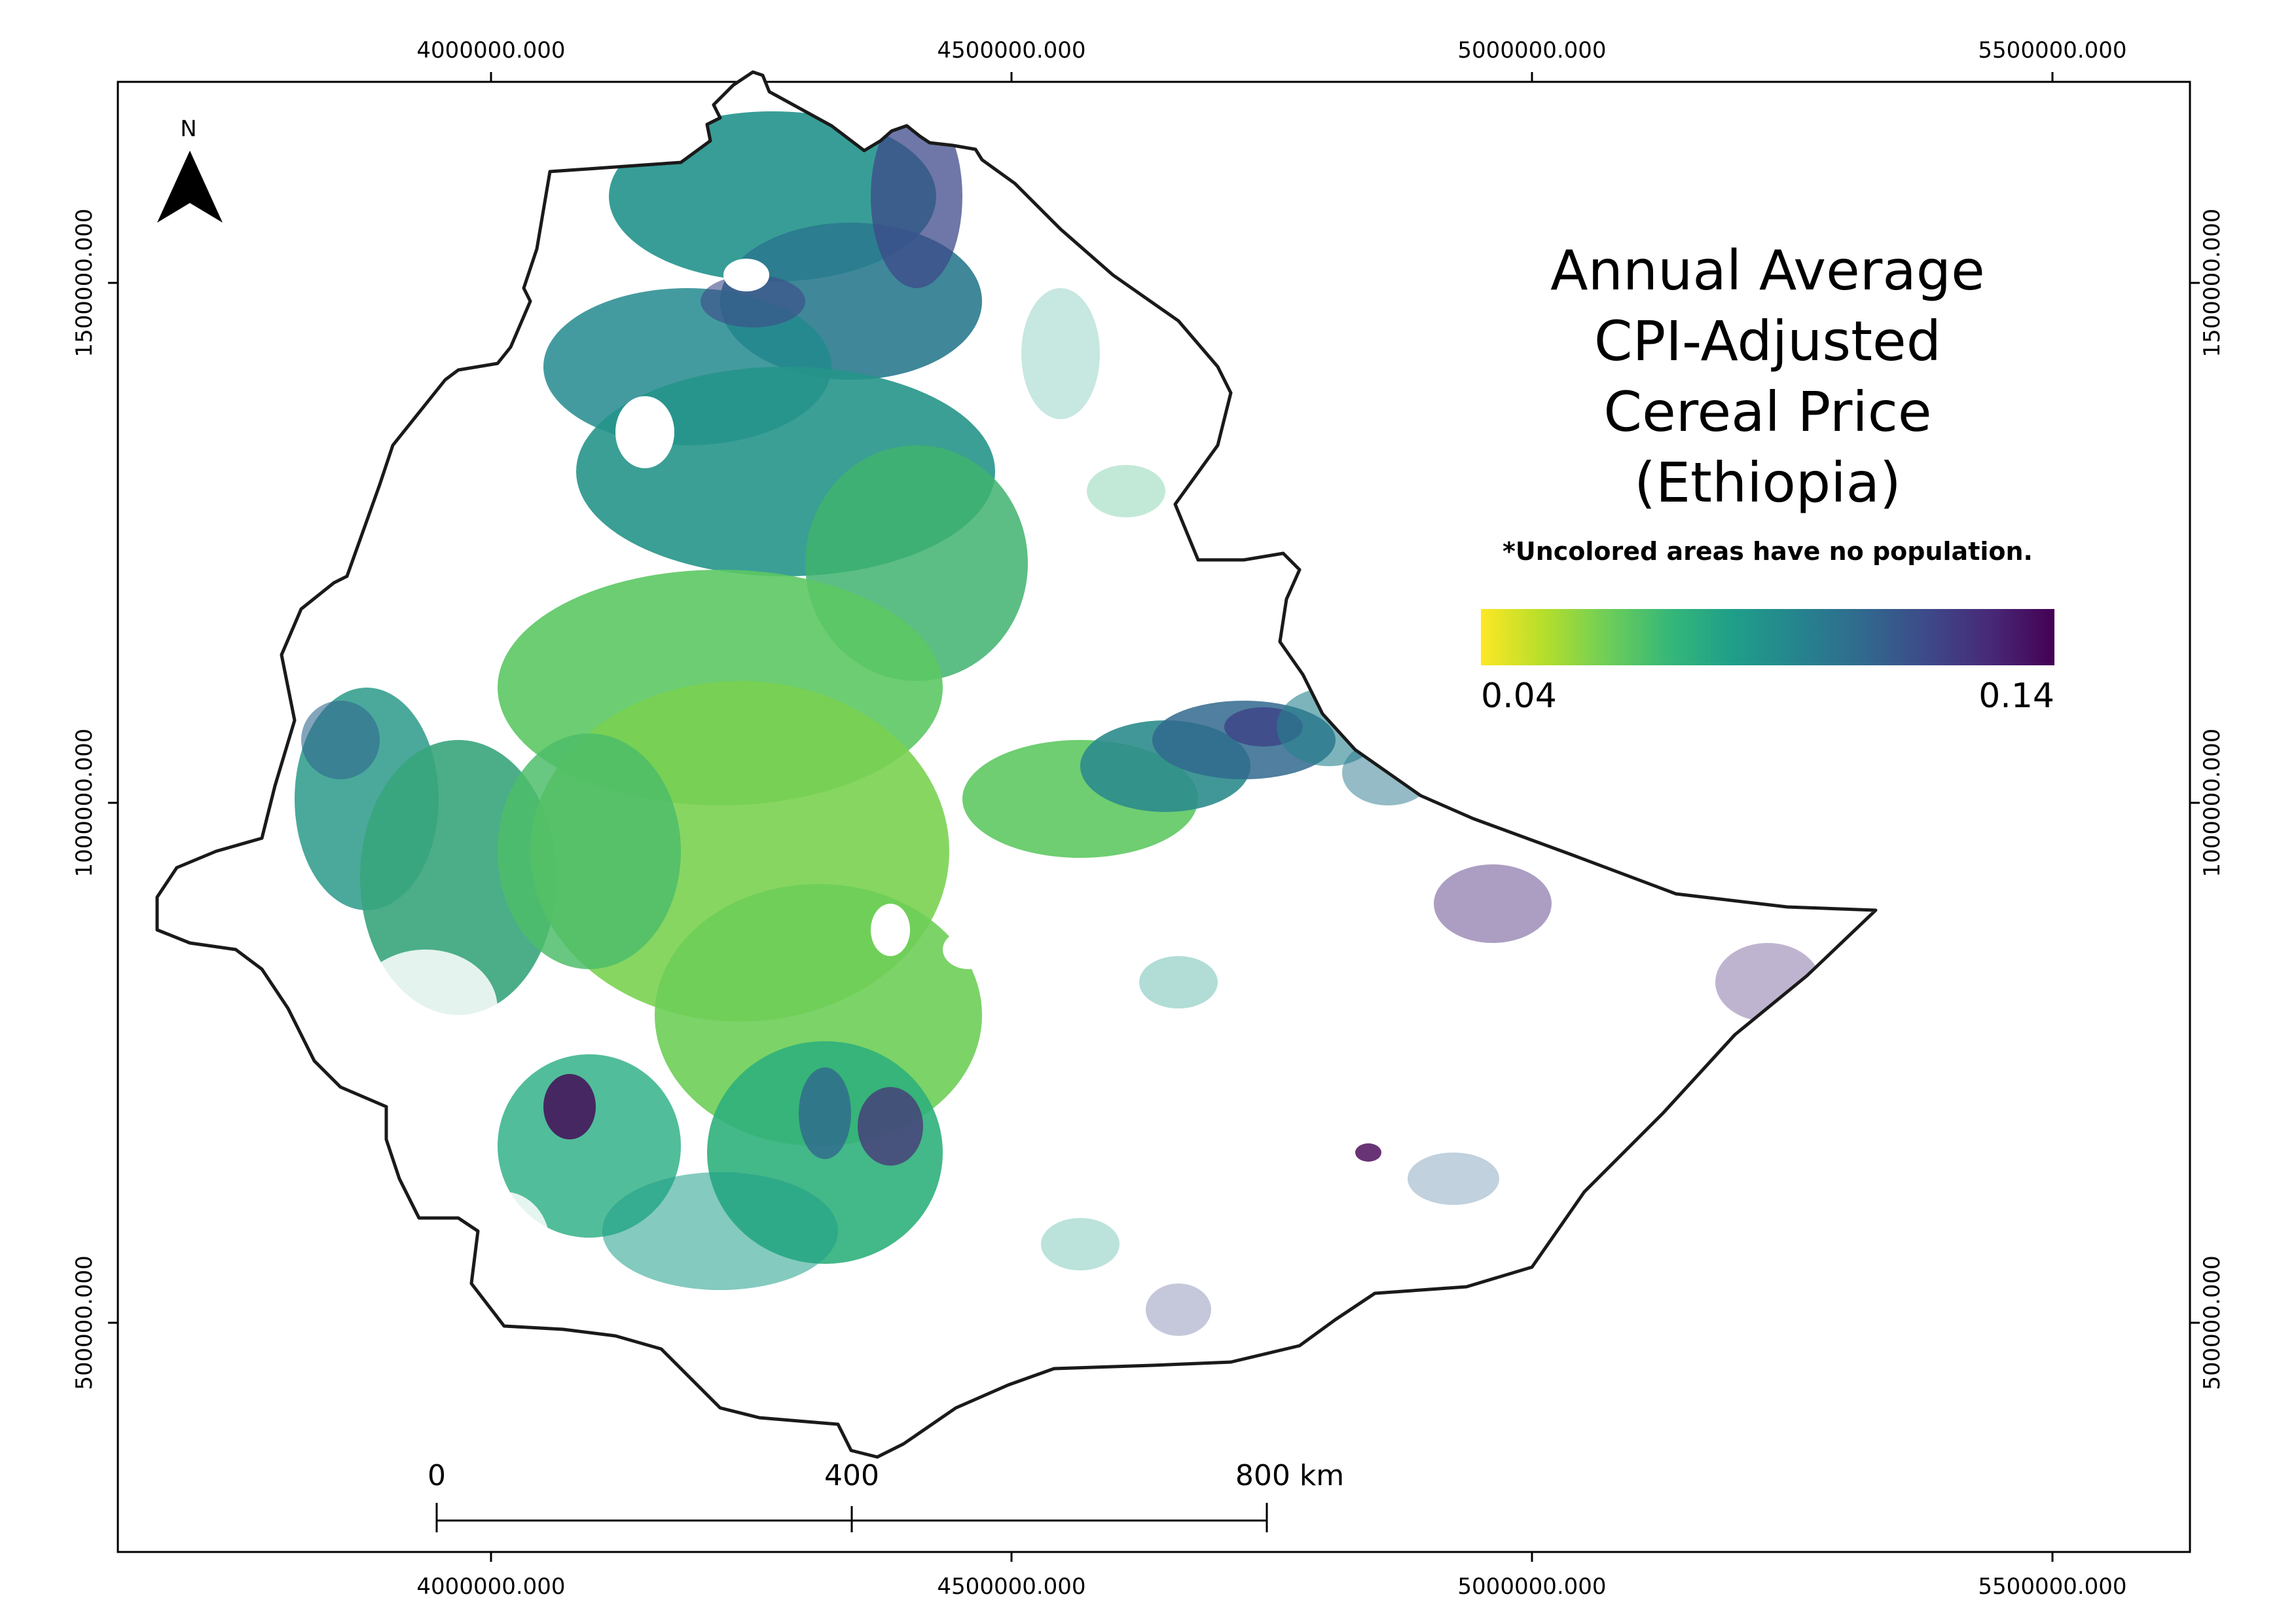 The width and height of the screenshot is (2296, 1624). I want to click on north-arrow-label: N, so click(188, 129).